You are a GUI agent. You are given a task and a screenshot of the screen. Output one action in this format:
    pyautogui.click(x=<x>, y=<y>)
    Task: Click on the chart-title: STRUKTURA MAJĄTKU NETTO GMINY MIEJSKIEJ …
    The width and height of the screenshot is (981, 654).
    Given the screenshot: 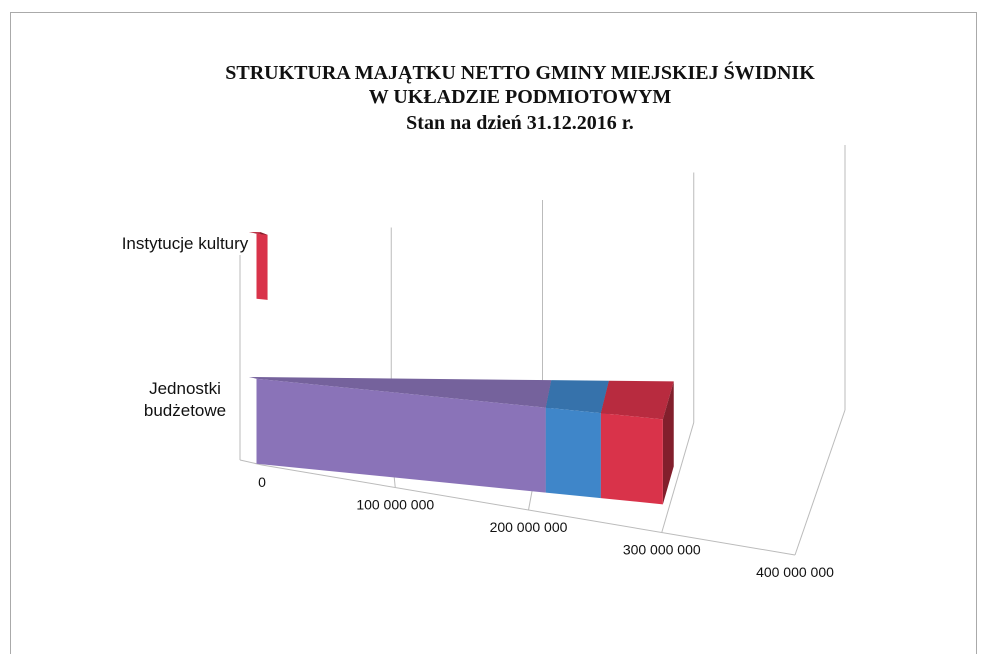 What is the action you would take?
    pyautogui.click(x=520, y=73)
    